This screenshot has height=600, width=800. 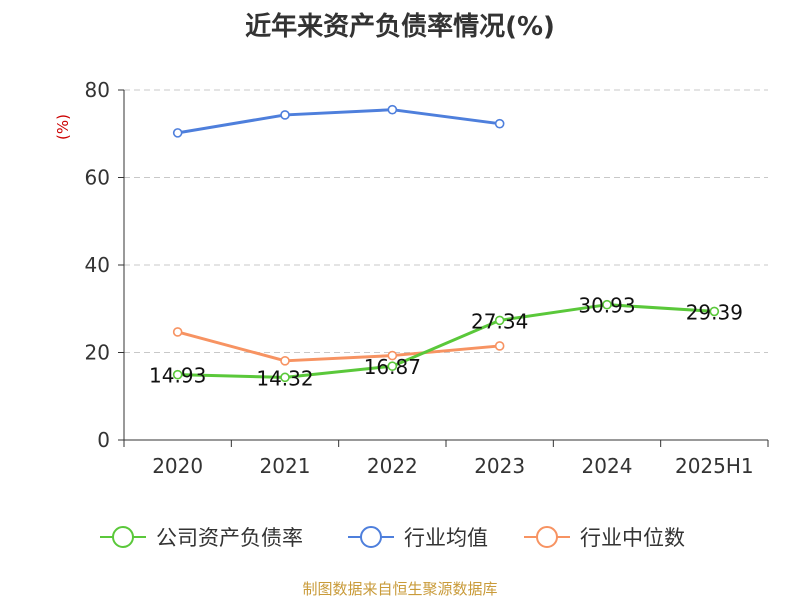 I want to click on x-tick-label: 2024, so click(x=607, y=466).